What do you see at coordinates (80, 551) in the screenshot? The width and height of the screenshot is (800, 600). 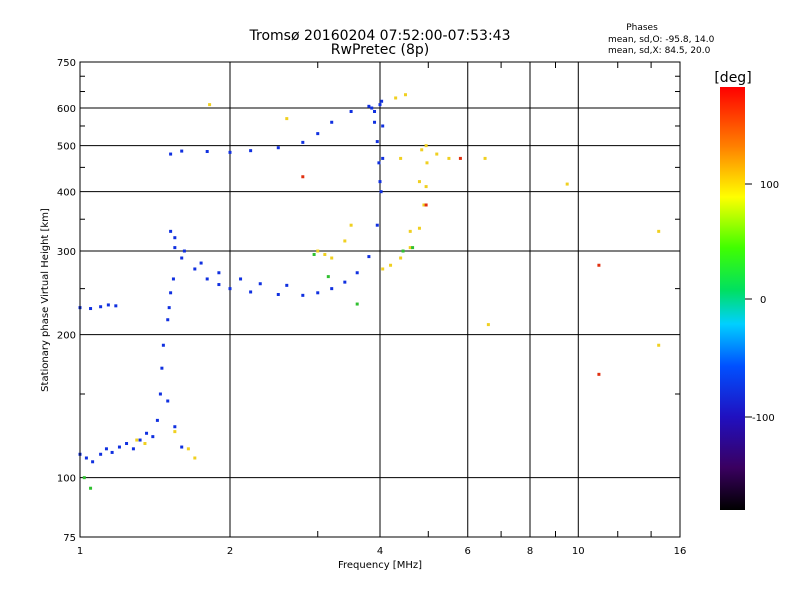 I see `x-tick-label: 1` at bounding box center [80, 551].